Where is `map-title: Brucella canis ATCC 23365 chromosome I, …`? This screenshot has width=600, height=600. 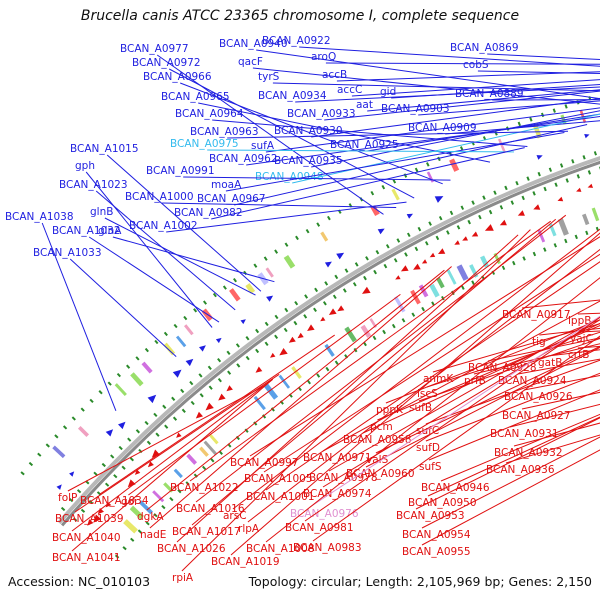
map-title: Brucella canis ATCC 23365 chromosome I, … is located at coordinates (300, 16).